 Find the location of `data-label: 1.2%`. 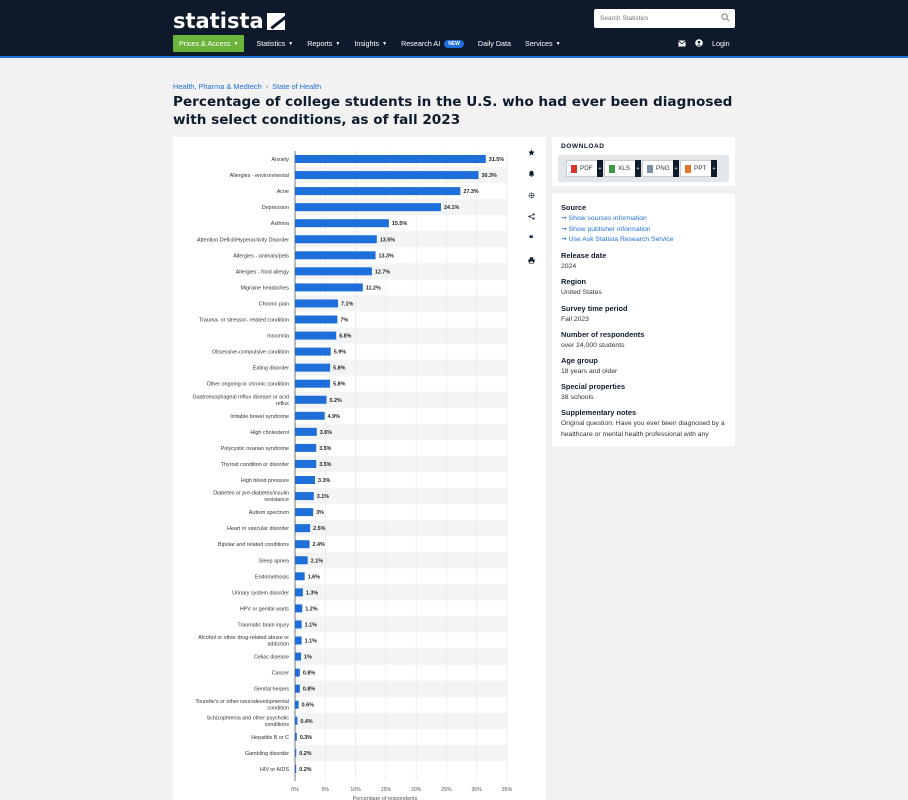

data-label: 1.2% is located at coordinates (311, 609).